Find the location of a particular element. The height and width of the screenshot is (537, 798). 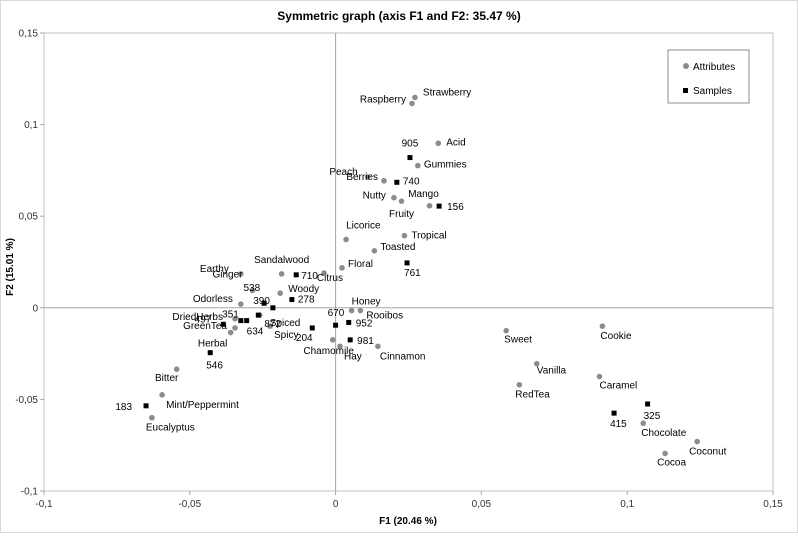

attribute-label-cookie: Cookie is located at coordinates (616, 336).